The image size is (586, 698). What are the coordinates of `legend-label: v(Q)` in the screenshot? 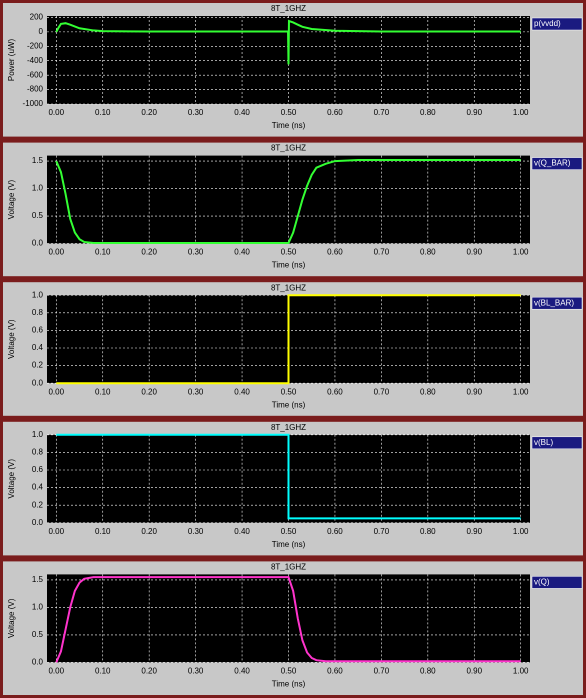 It's located at (542, 582).